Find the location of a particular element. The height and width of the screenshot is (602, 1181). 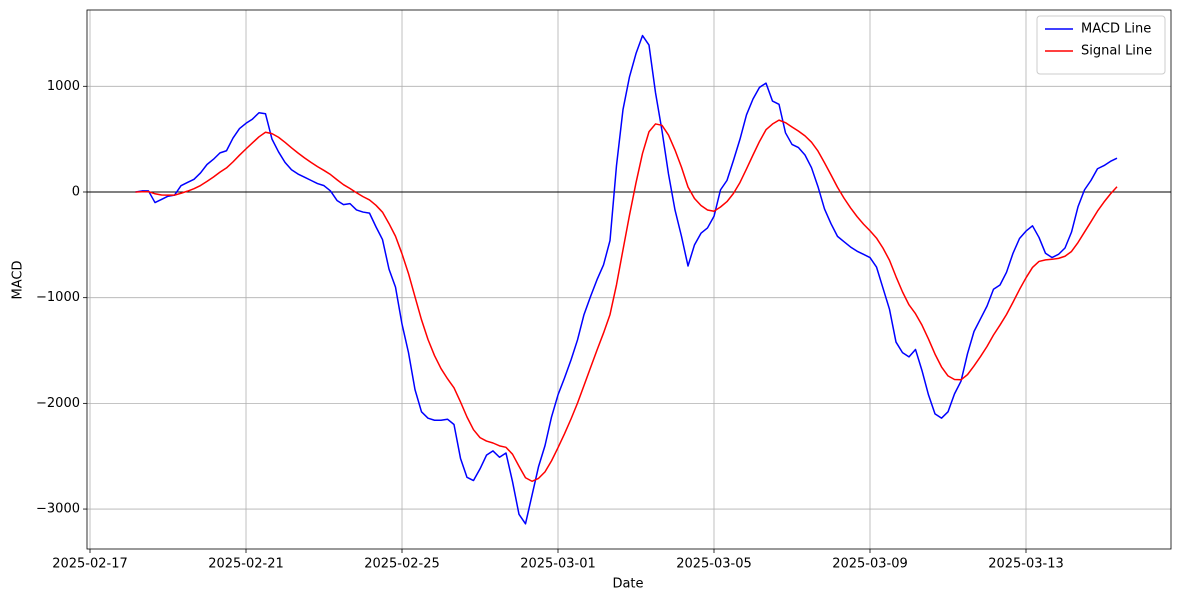

y-tick-label: −2000 is located at coordinates (58, 403).